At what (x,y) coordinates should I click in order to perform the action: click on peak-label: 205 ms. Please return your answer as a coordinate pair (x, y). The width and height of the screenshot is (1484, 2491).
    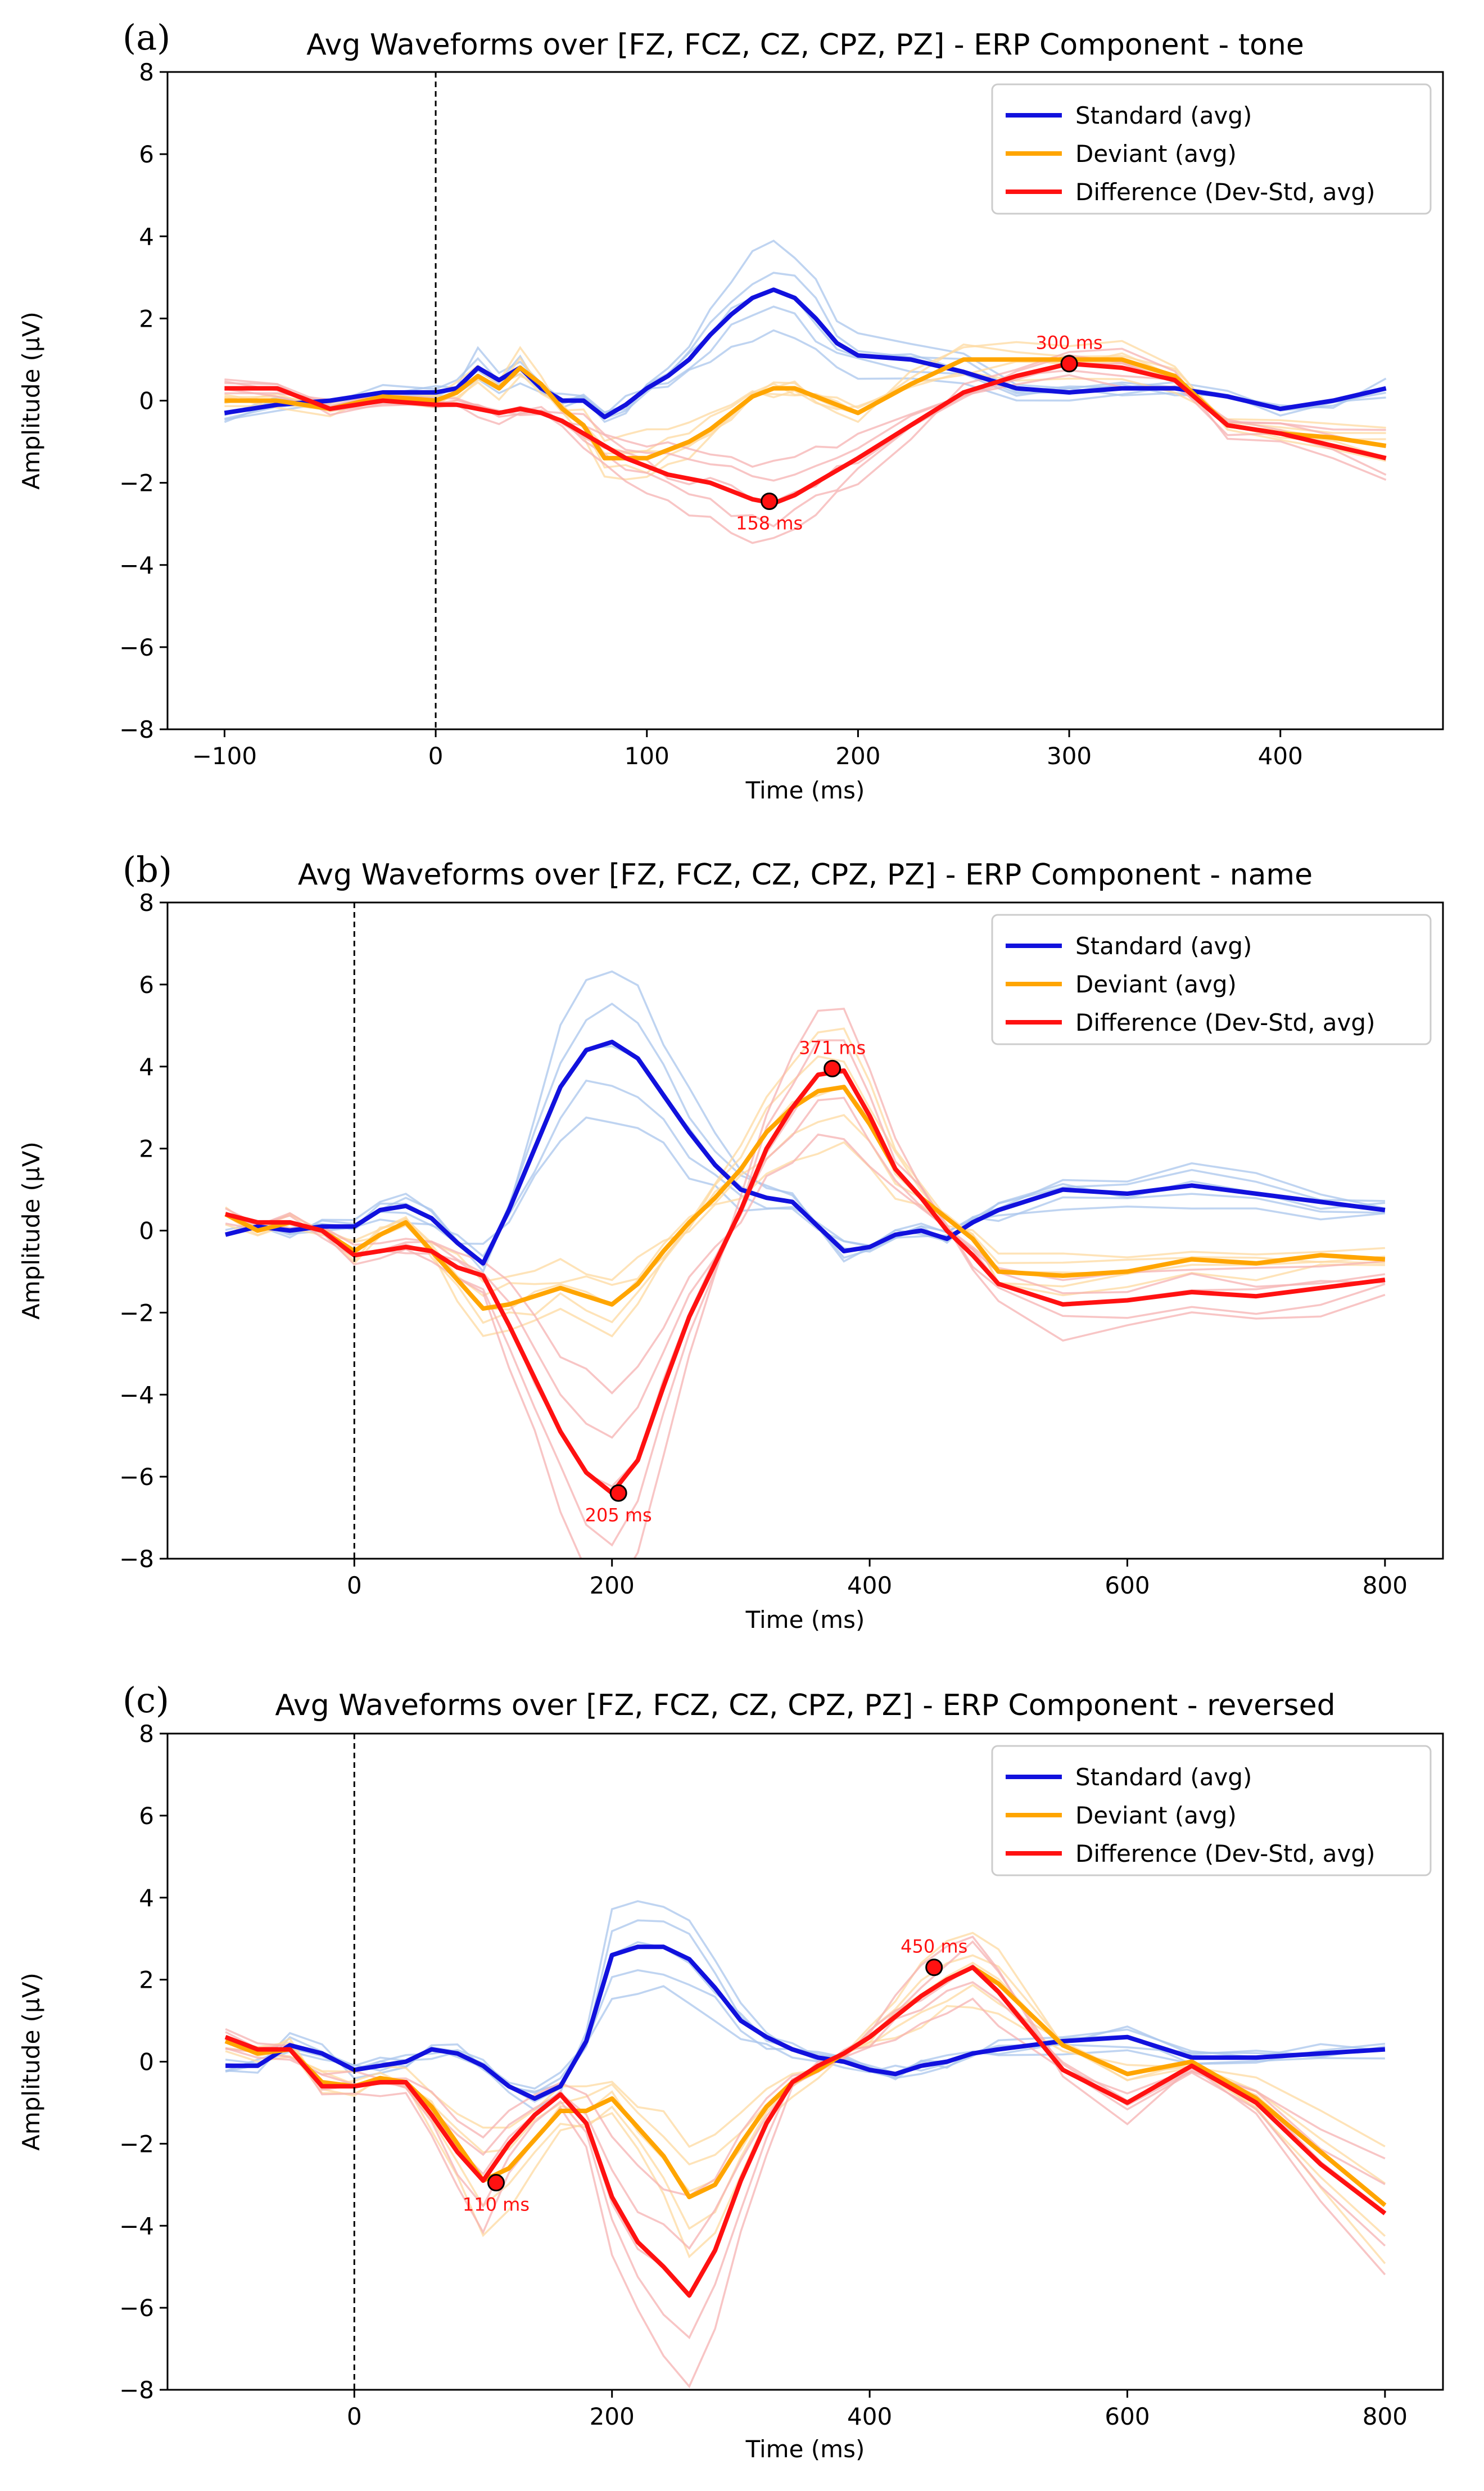
    Looking at the image, I should click on (618, 1515).